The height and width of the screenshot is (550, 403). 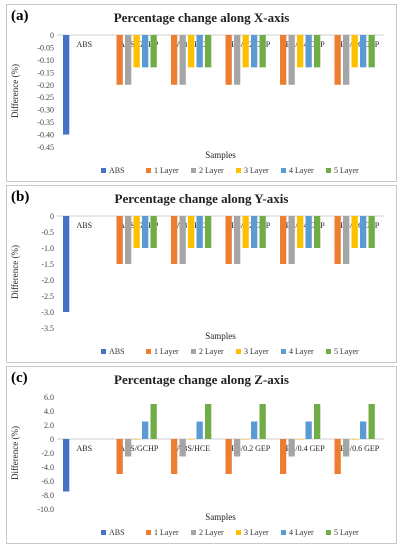 I want to click on y-tick-label: -1.0, so click(x=47, y=248).